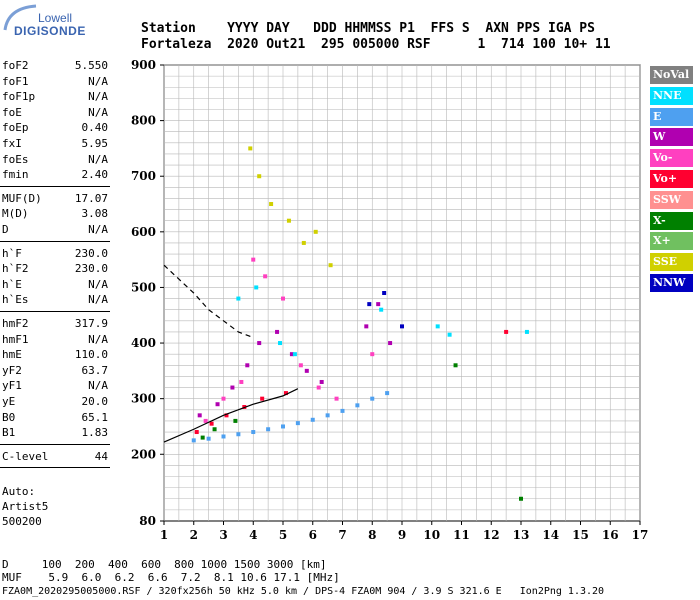 This screenshot has width=700, height=600. Describe the element at coordinates (12, 253) in the screenshot. I see `param-name: h`F` at that location.